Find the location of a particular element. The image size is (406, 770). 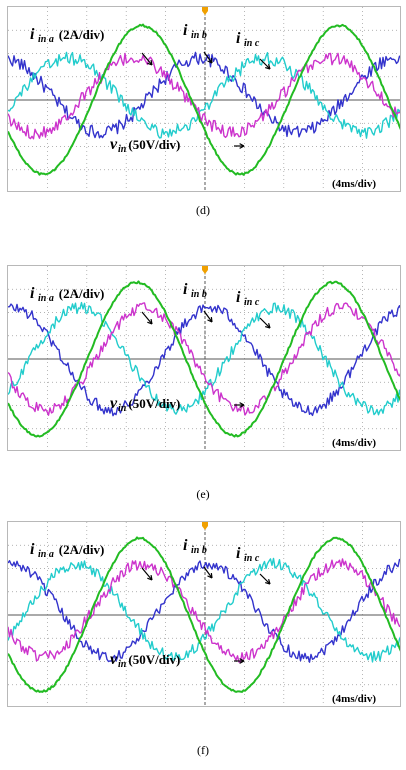

figure-caption-d: (d) is located at coordinates (203, 210).